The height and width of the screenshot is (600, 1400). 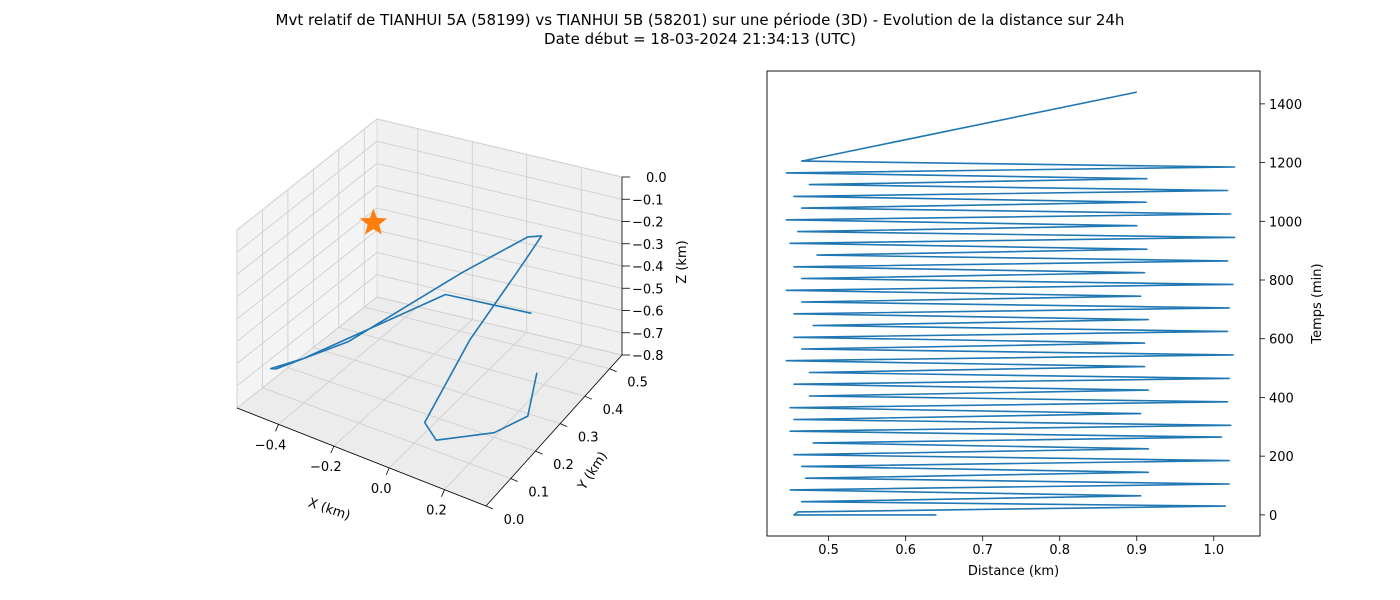 I want to click on y-tick-label: 1200, so click(x=1285, y=164).